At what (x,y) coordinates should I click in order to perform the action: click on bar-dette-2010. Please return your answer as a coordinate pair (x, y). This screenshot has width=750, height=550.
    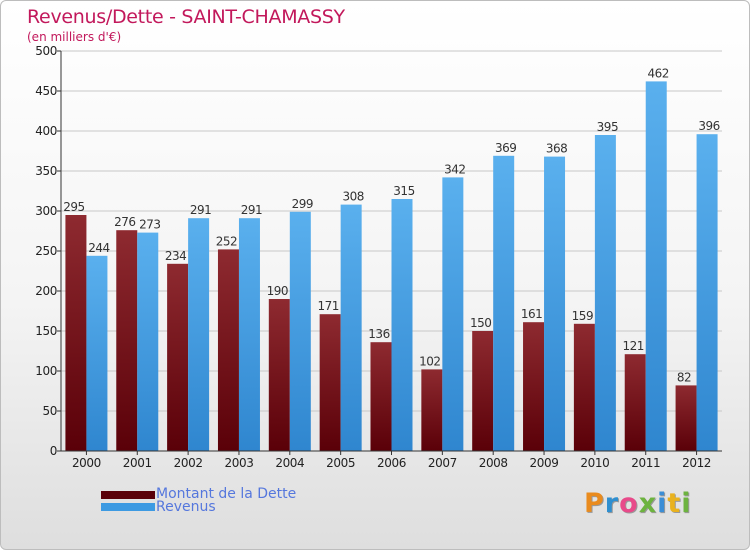
    Looking at the image, I should click on (584, 387).